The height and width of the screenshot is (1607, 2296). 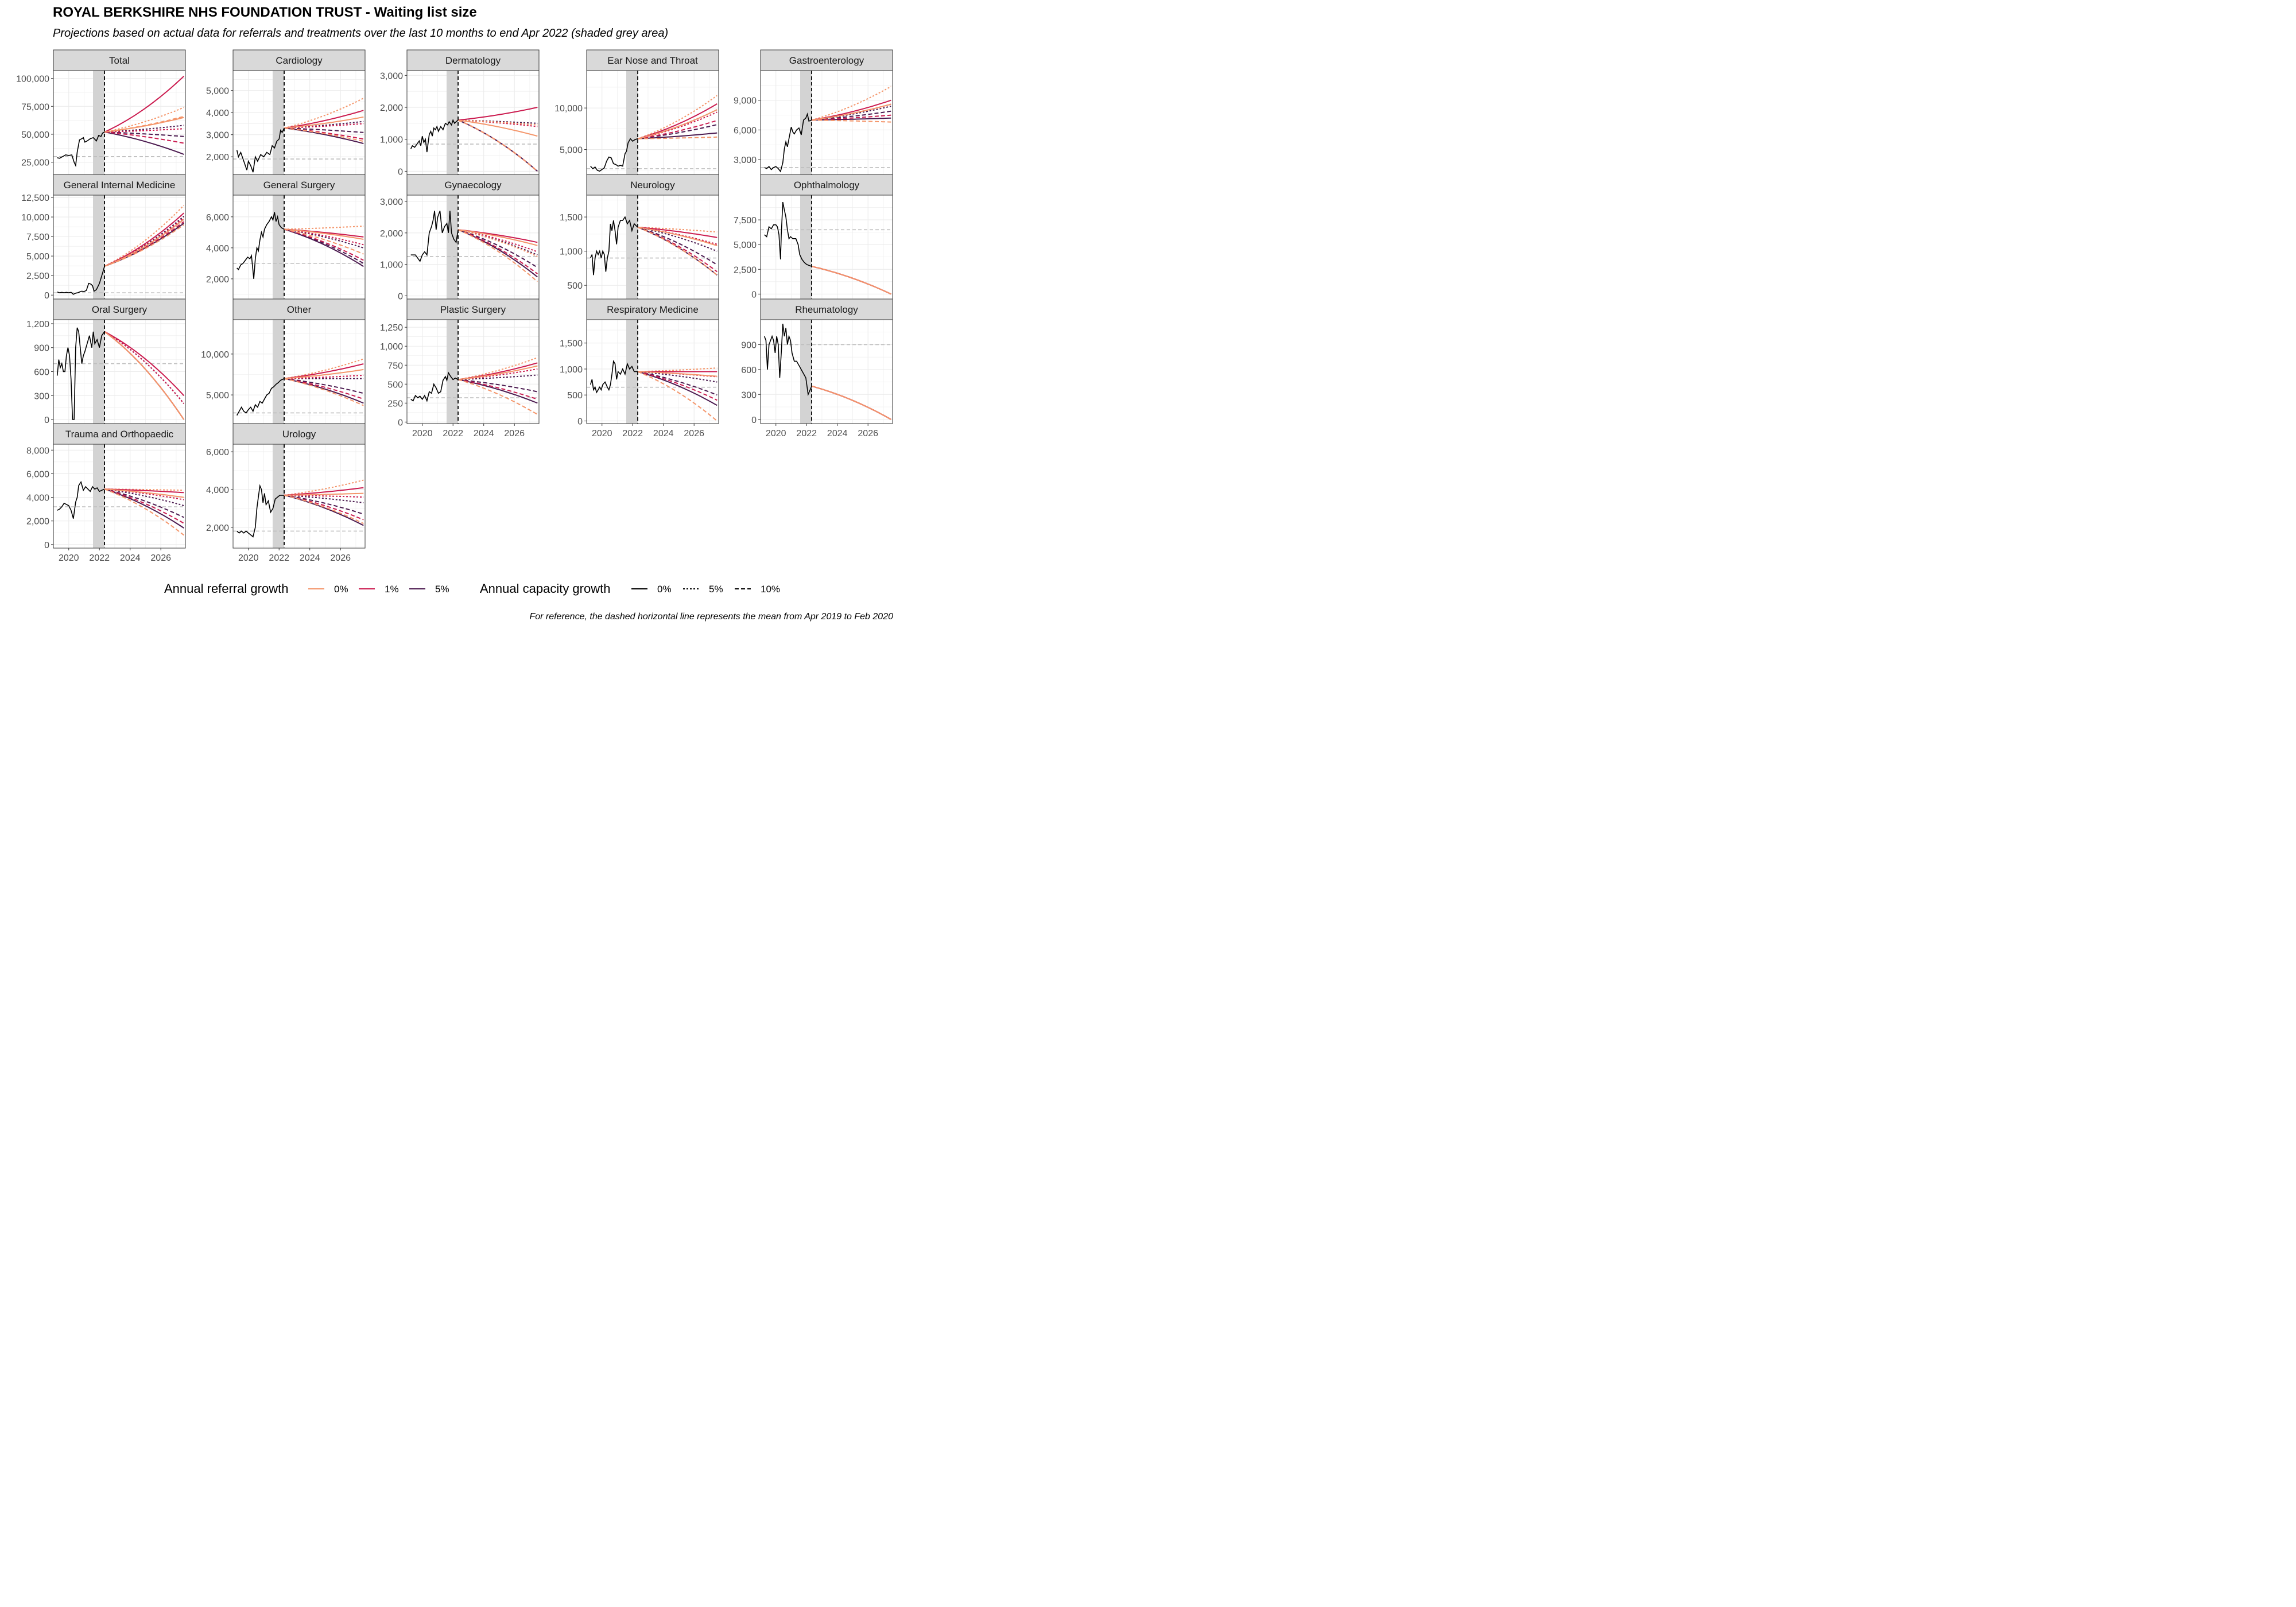 I want to click on facet-panel-urology: Urology 2,000 4,000 6,000 2020 2022 2024 2026, so click(x=286, y=493).